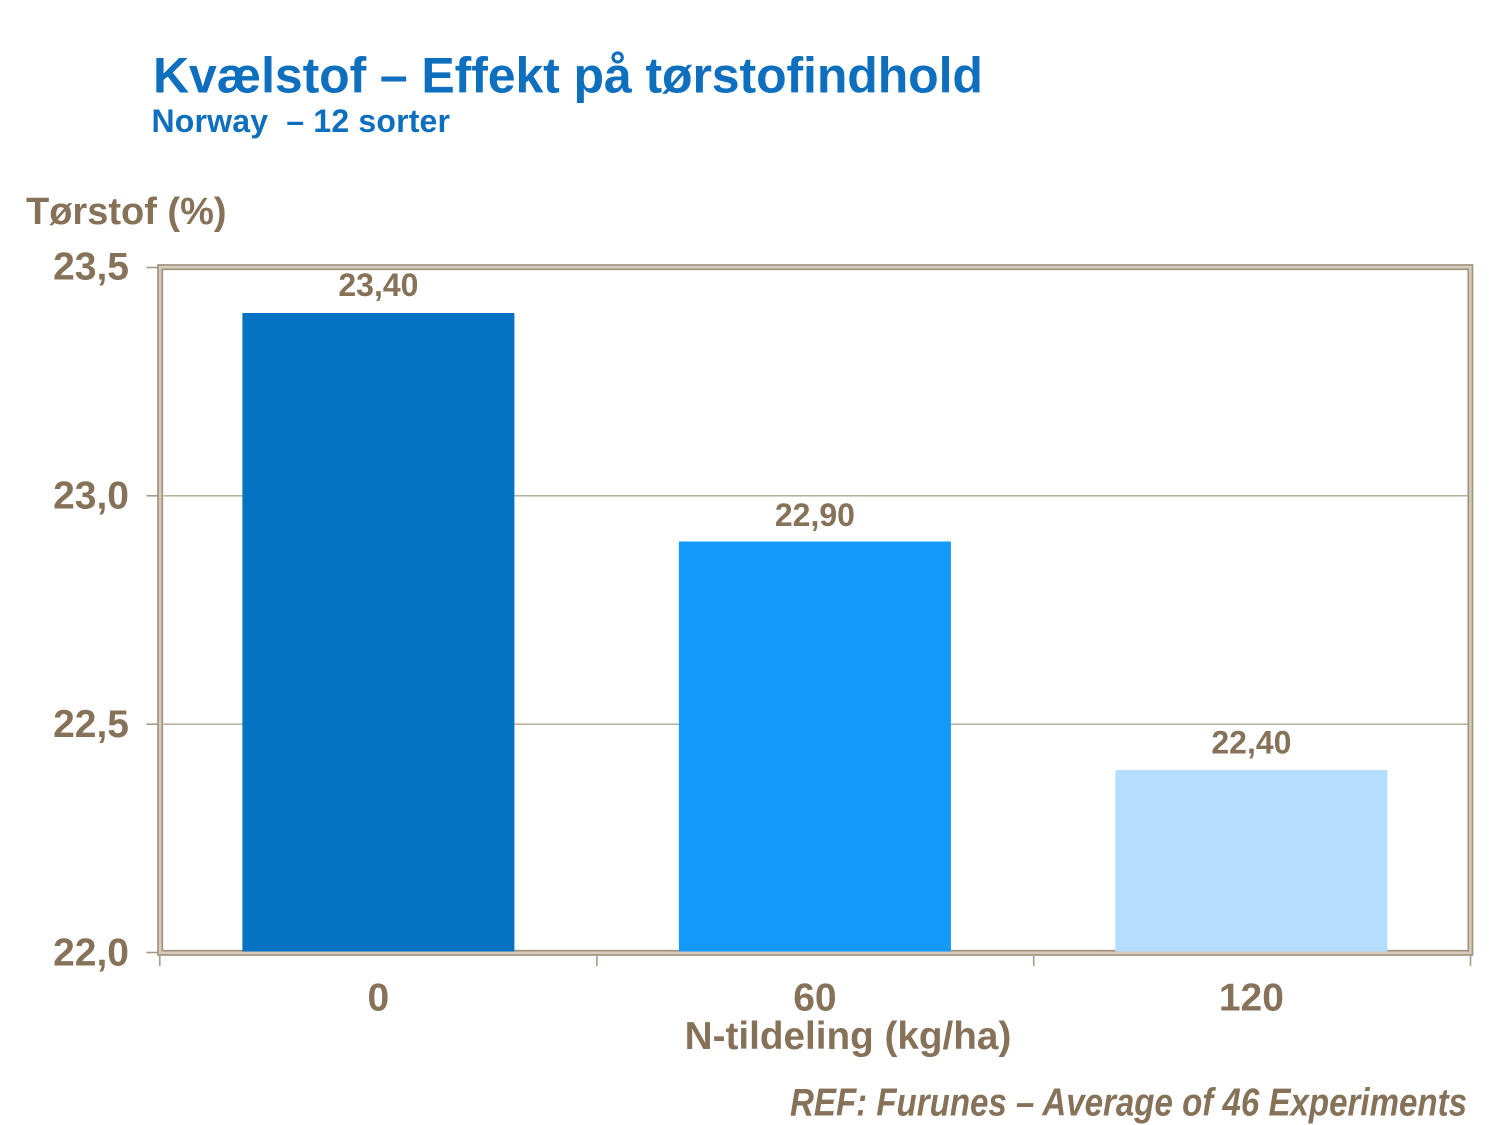 This screenshot has width=1500, height=1125. Describe the element at coordinates (126, 212) in the screenshot. I see `svg-text: Tørstof (%)` at that location.